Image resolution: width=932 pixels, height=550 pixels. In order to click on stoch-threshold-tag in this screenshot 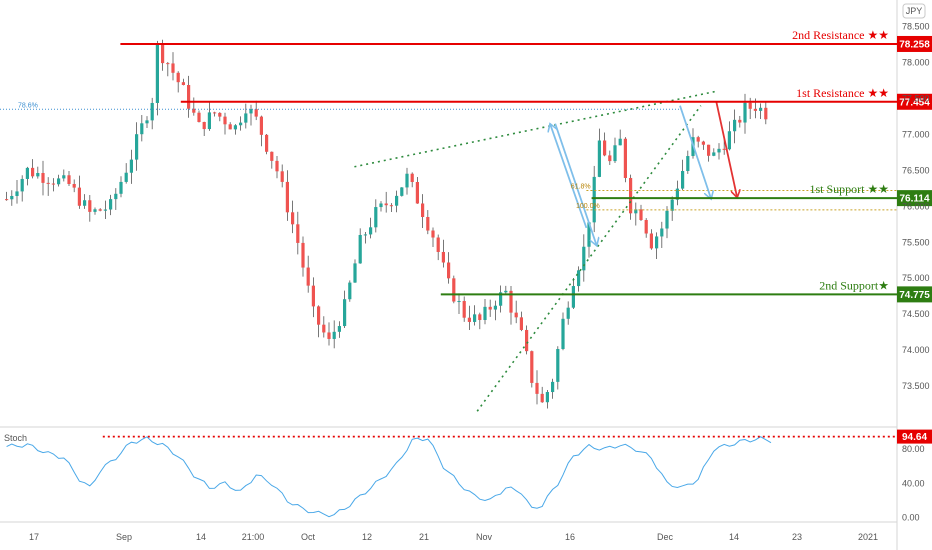, I will do `click(914, 436)`.